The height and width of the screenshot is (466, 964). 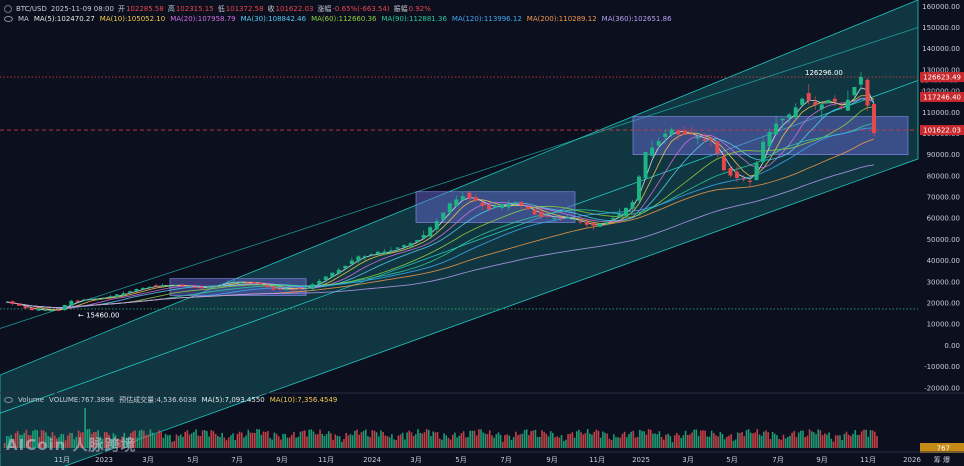 What do you see at coordinates (942, 97) in the screenshot?
I see `price-tag-label: 117246.40` at bounding box center [942, 97].